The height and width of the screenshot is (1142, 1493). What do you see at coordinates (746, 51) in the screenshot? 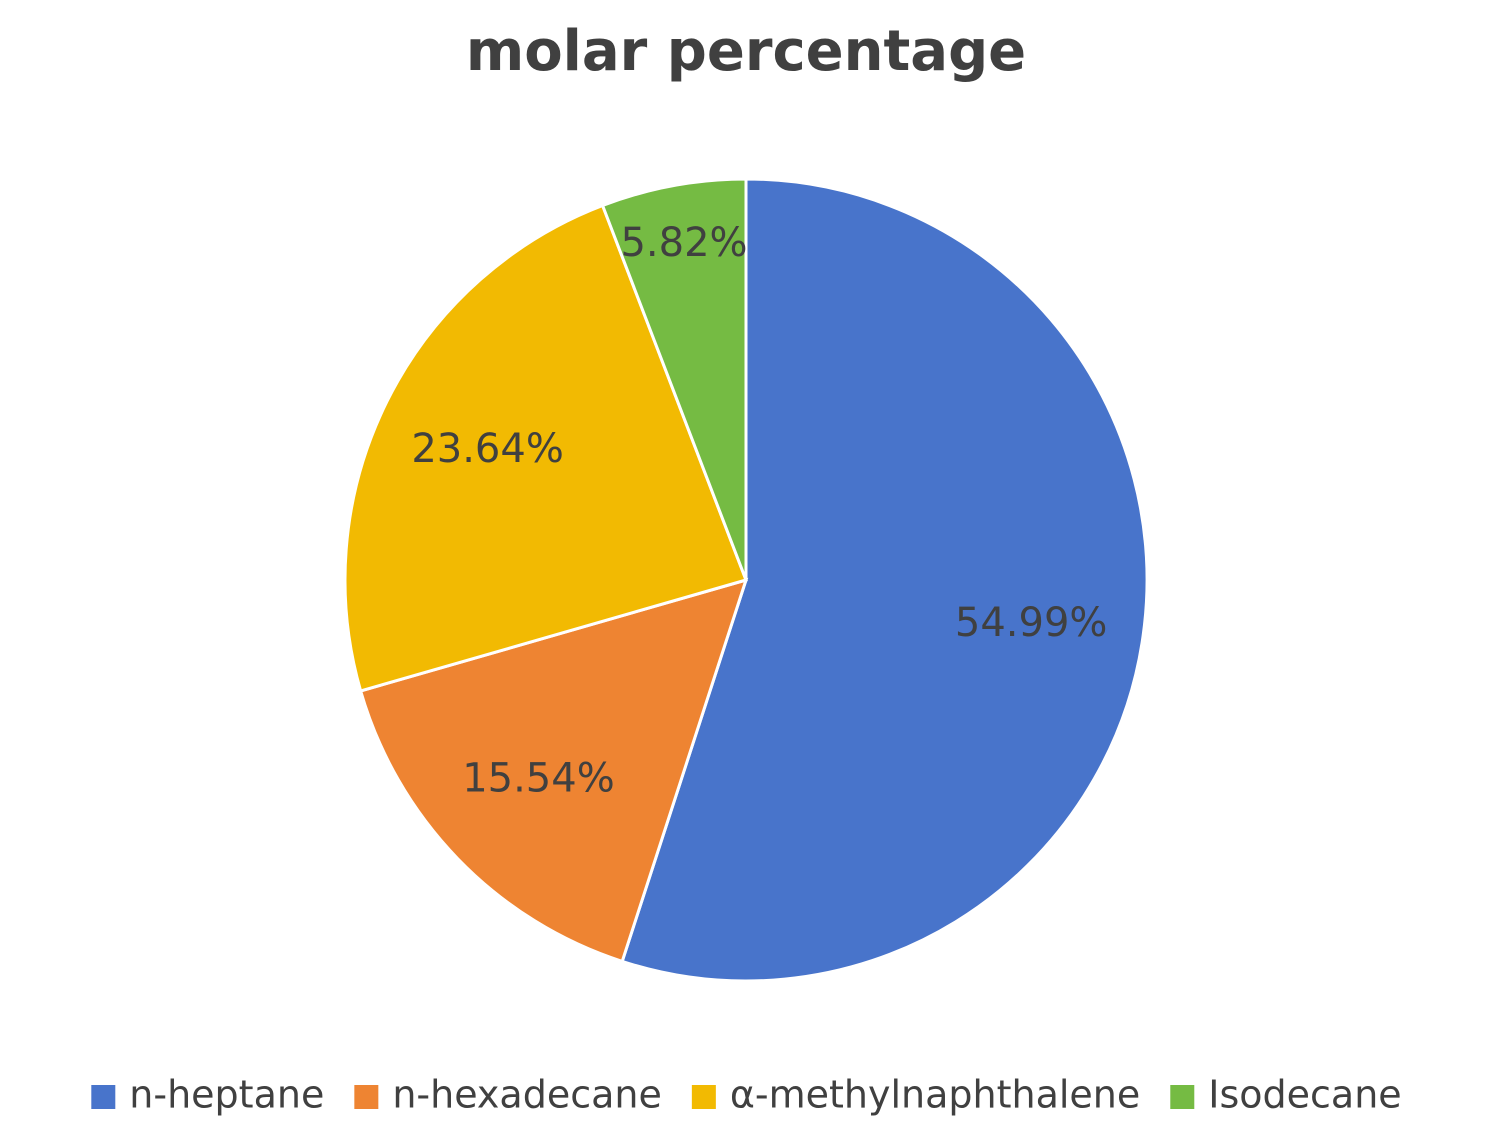
I see `chart-title: molar percentage` at bounding box center [746, 51].